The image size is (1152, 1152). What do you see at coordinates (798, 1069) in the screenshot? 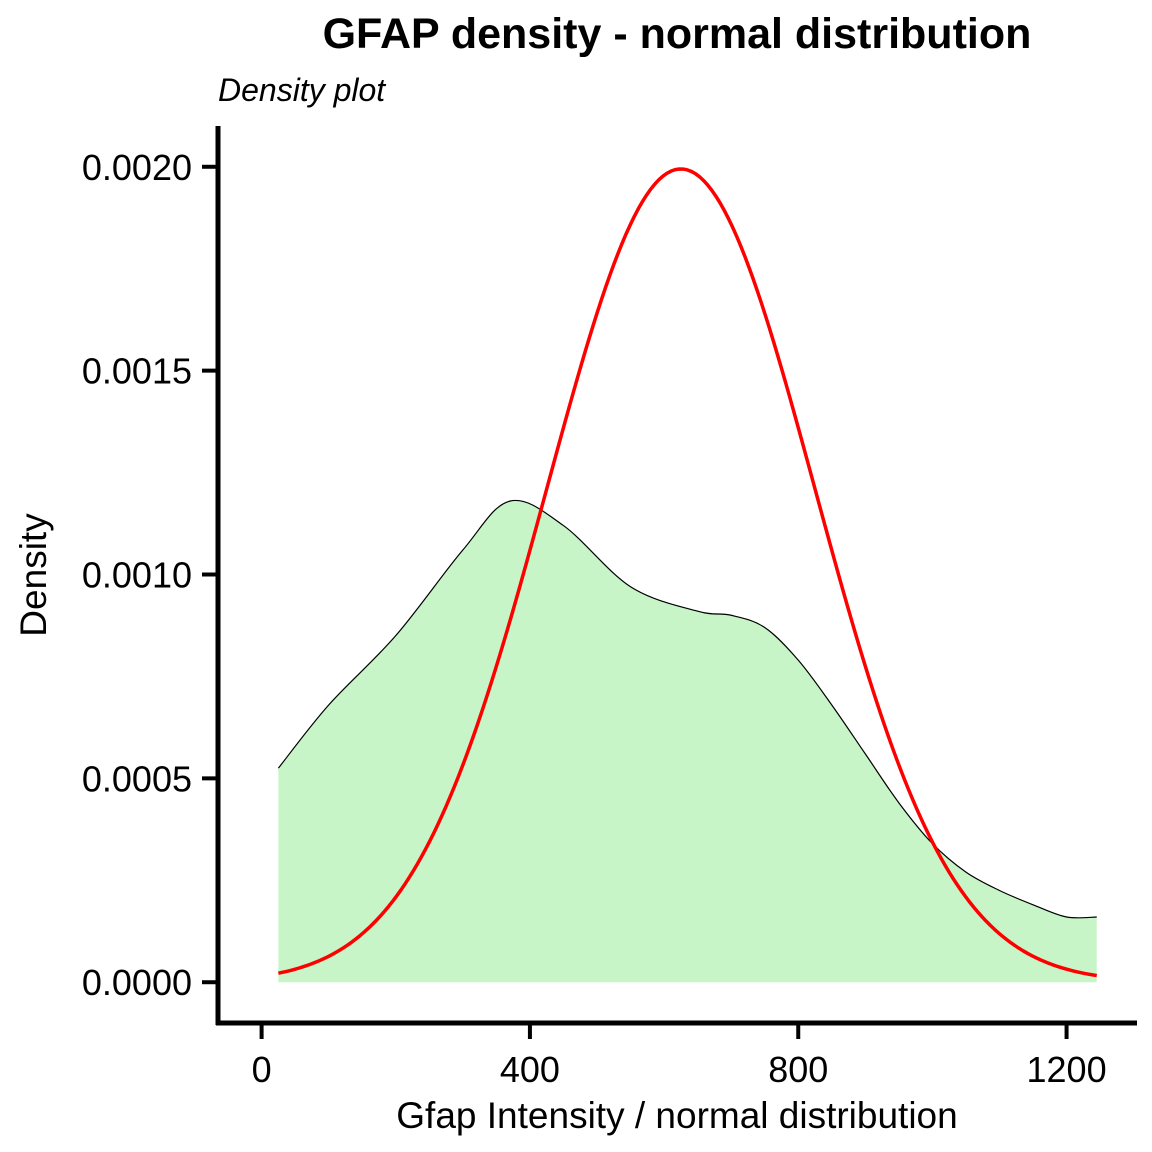
I see `x-tick-label: 800` at bounding box center [798, 1069].